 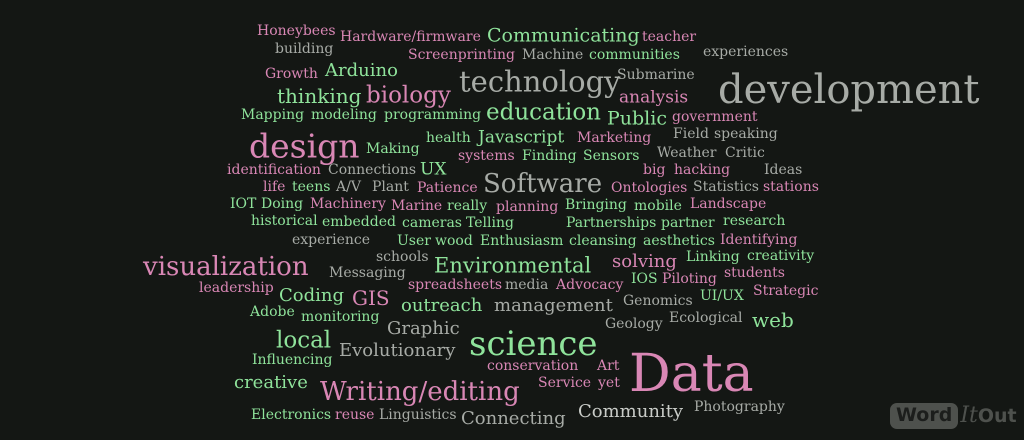 What do you see at coordinates (786, 291) in the screenshot?
I see `cloud-word: Strategic` at bounding box center [786, 291].